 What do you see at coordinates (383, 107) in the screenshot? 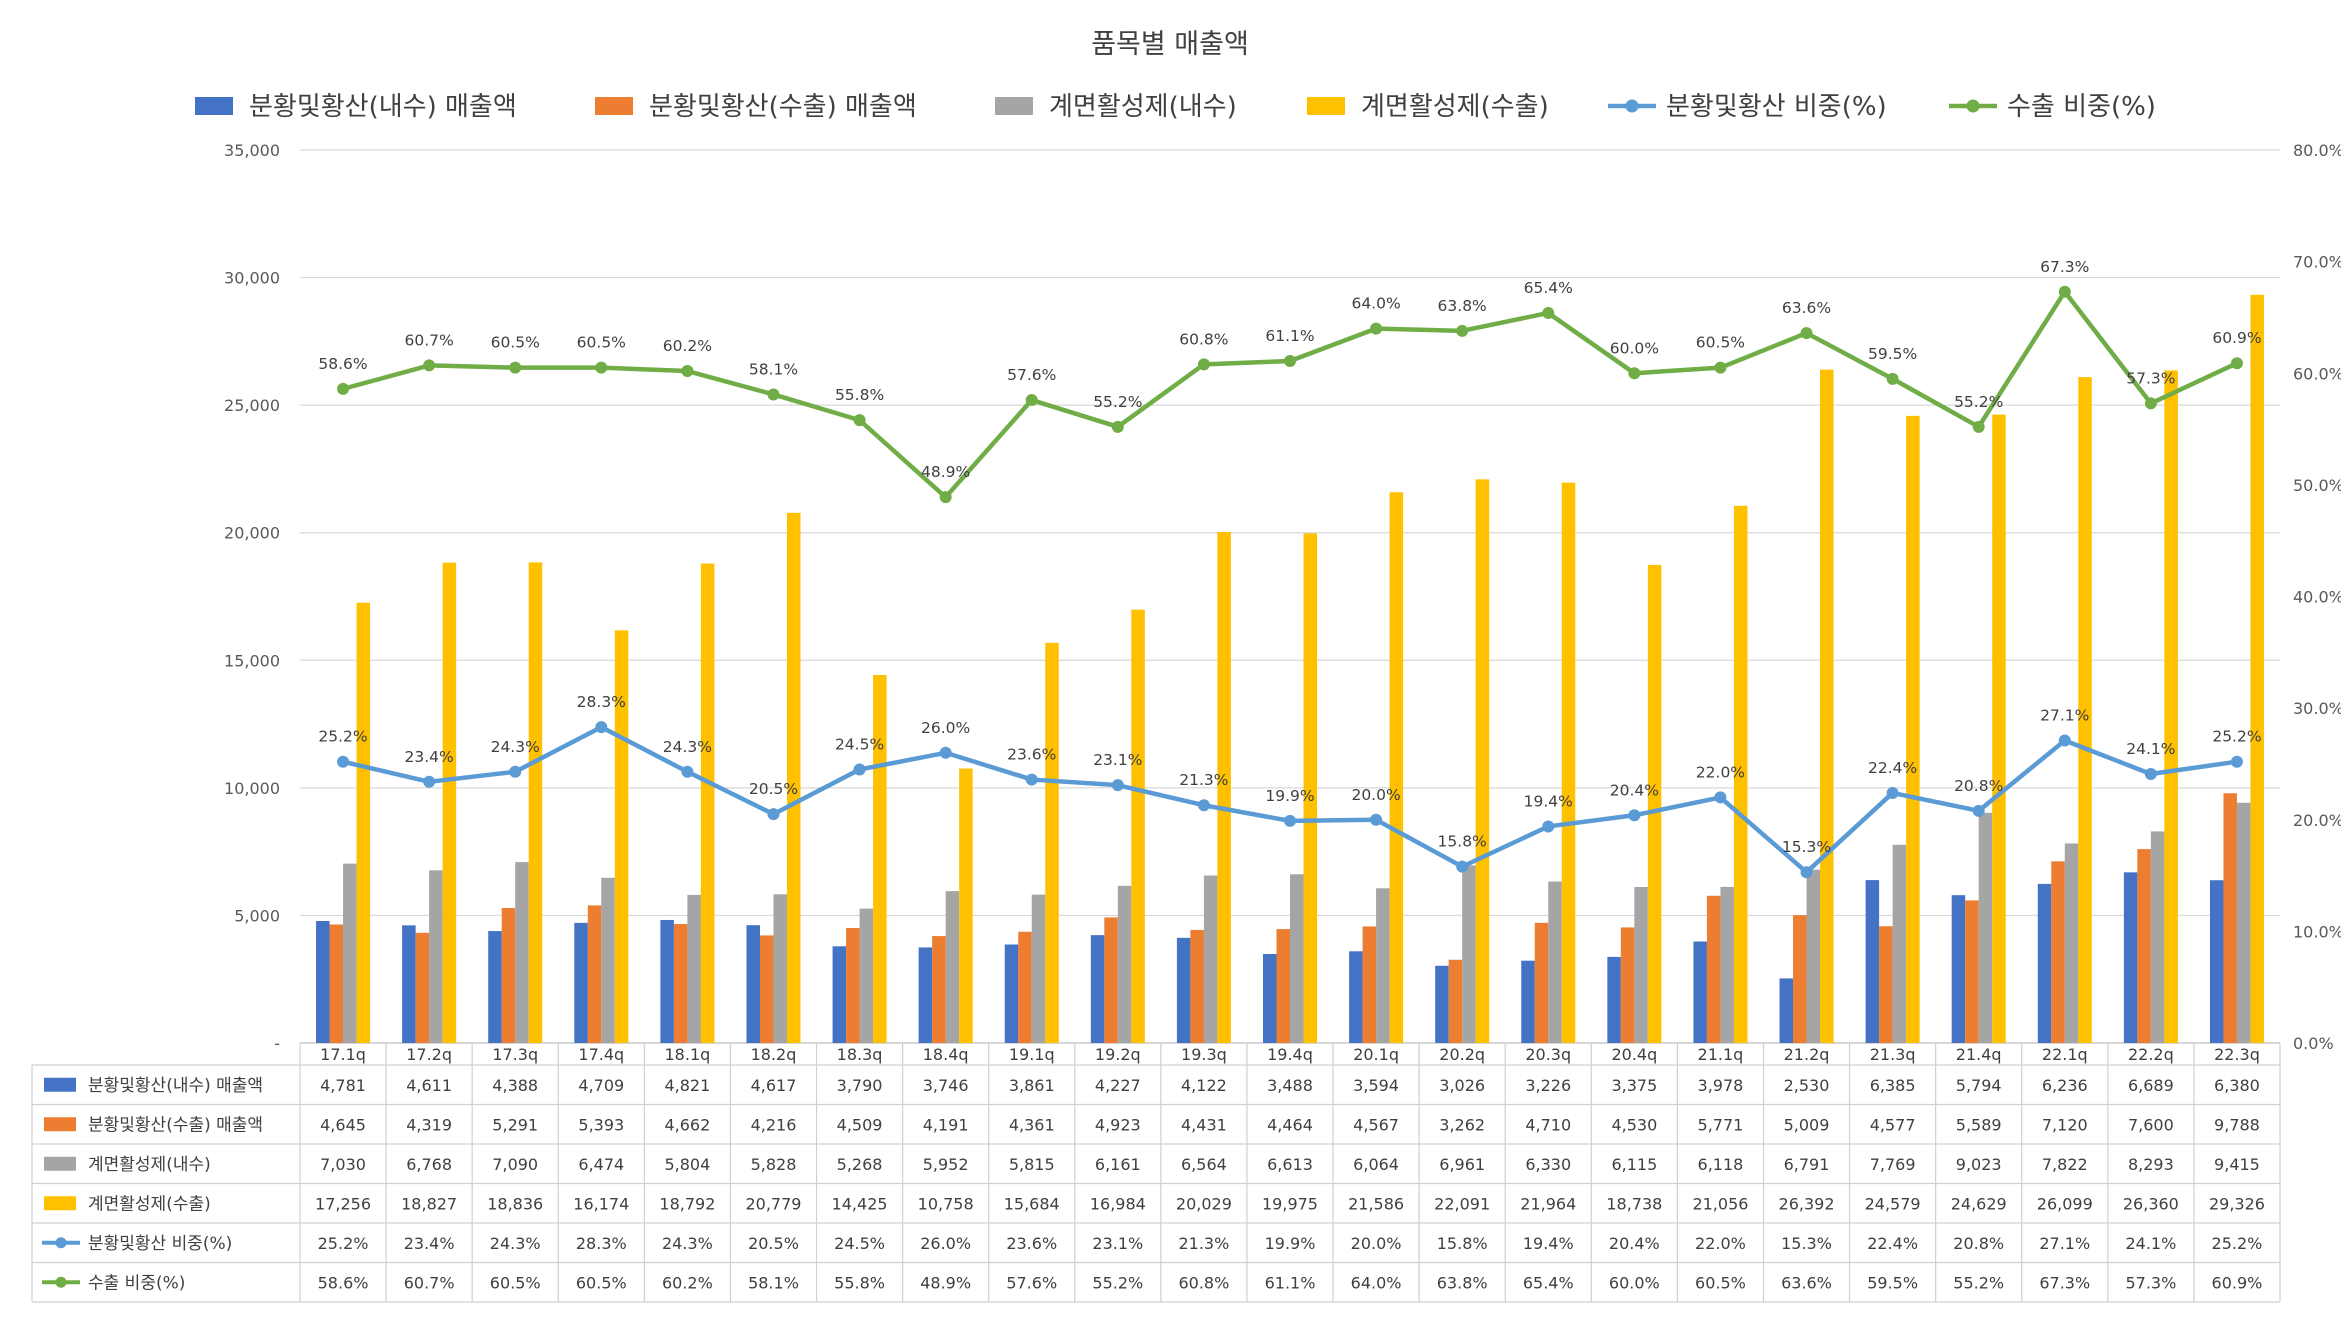
I see `legend-label: 분황및황산(내수) 매출액` at bounding box center [383, 107].